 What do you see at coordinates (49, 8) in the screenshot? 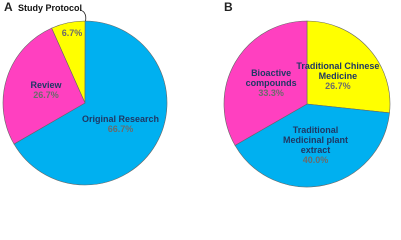
I see `slice-label: Study Protocol` at bounding box center [49, 8].